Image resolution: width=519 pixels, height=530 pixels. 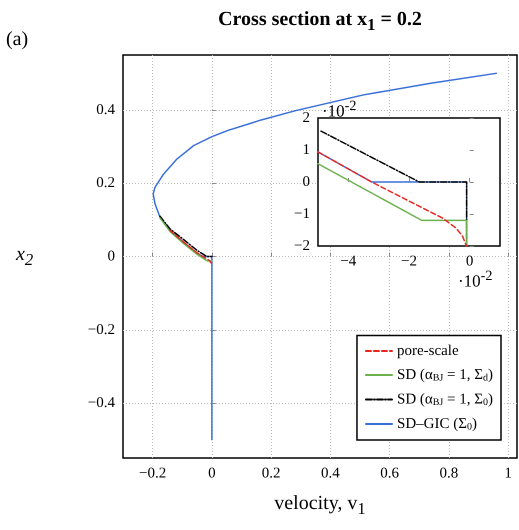 I want to click on y-tick-label: −0.4, so click(x=102, y=403).